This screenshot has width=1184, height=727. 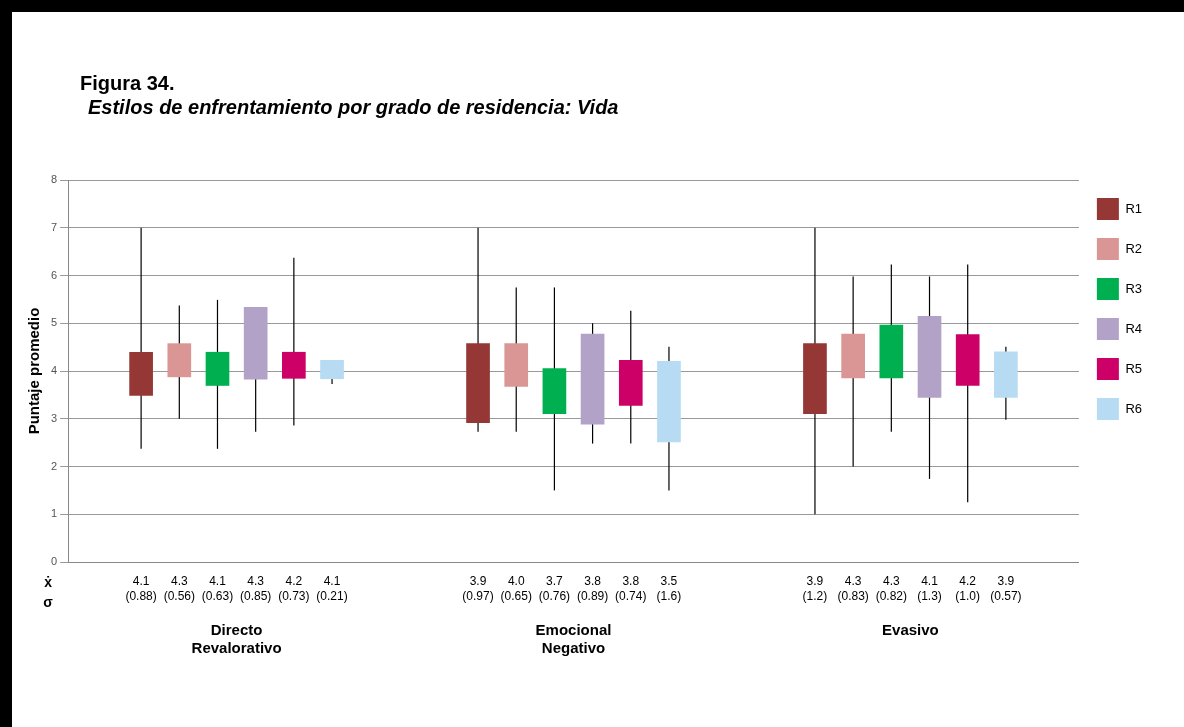 I want to click on y-tick-label: 3, so click(x=54, y=417).